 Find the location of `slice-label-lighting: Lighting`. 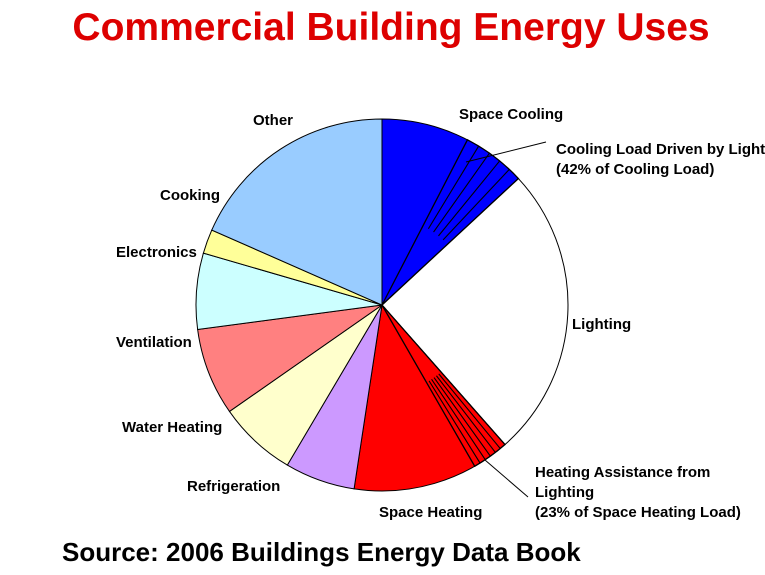

slice-label-lighting: Lighting is located at coordinates (601, 324).